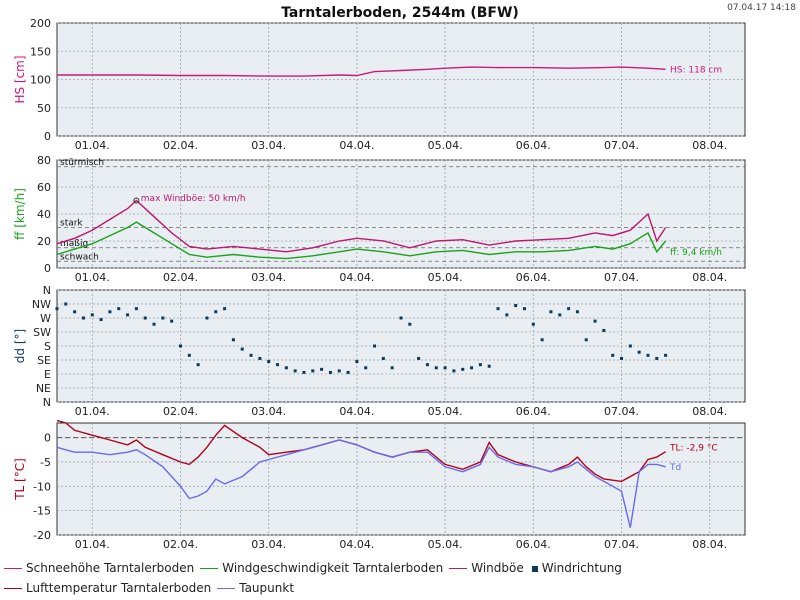 Image resolution: width=800 pixels, height=600 pixels. Describe the element at coordinates (361, 71) in the screenshot. I see `snow-depth-line` at that location.